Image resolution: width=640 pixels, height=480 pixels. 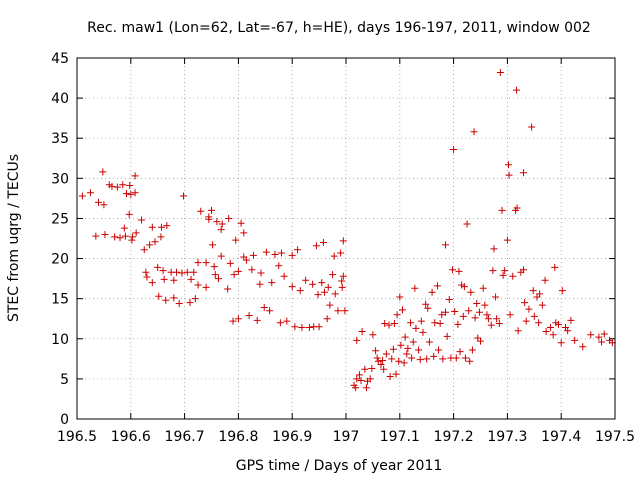 I want to click on y-tick-label: 10, so click(x=60, y=340).